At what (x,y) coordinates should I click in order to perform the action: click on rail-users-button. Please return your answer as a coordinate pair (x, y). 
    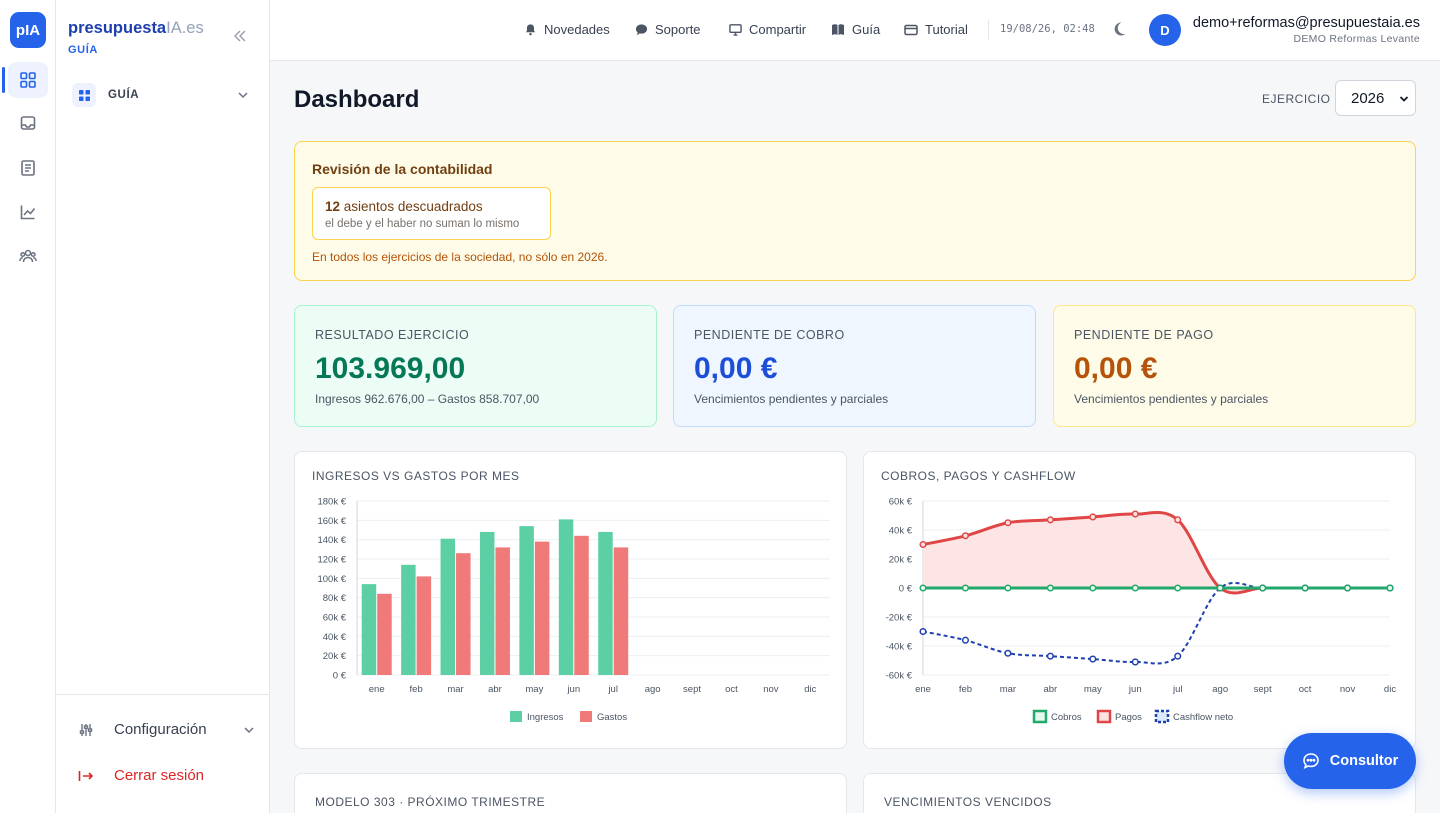
    Looking at the image, I should click on (28, 256).